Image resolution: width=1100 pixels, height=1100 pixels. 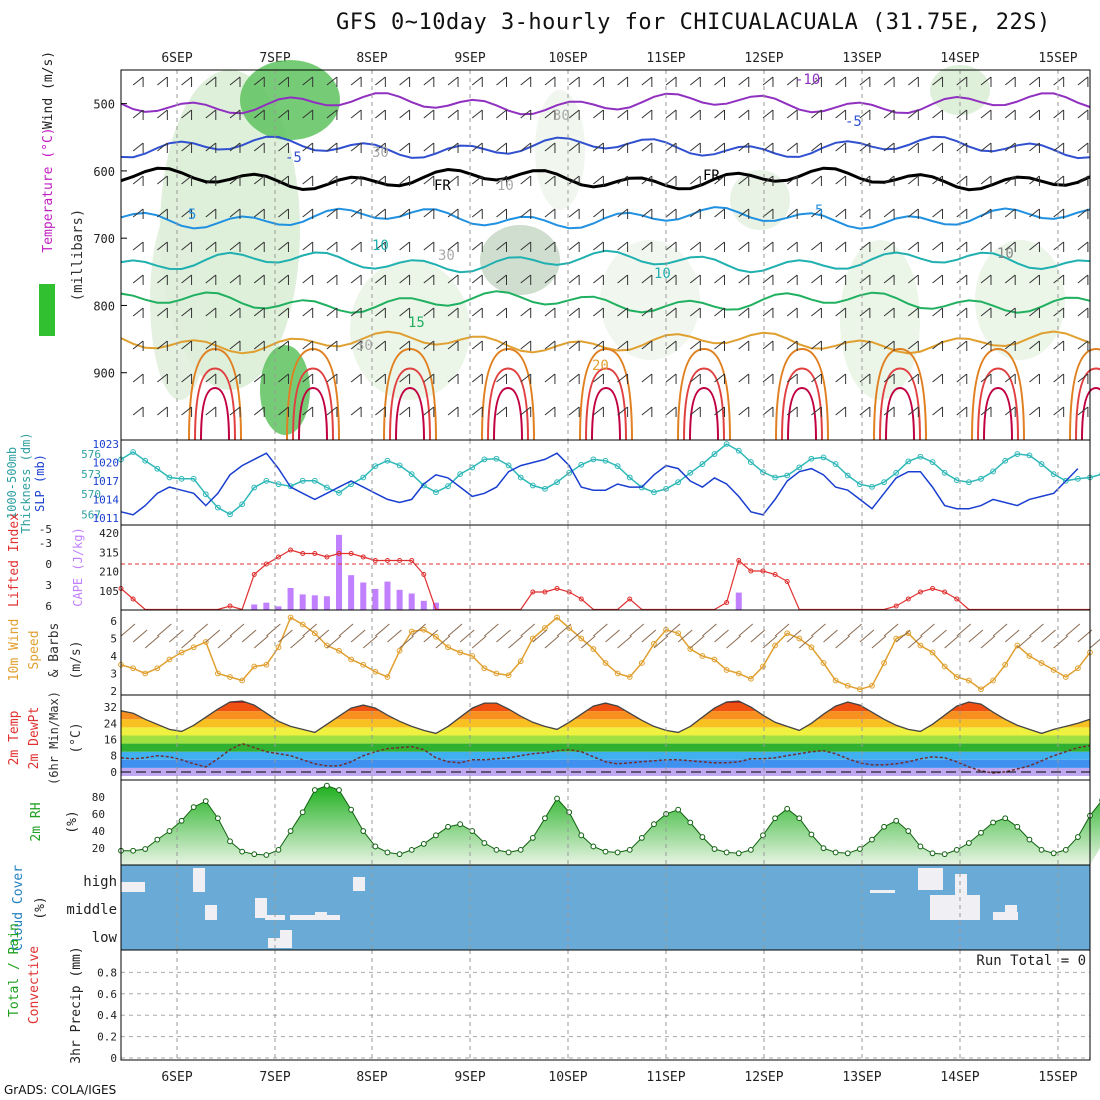 I want to click on contour-label: 20, so click(x=600, y=366).